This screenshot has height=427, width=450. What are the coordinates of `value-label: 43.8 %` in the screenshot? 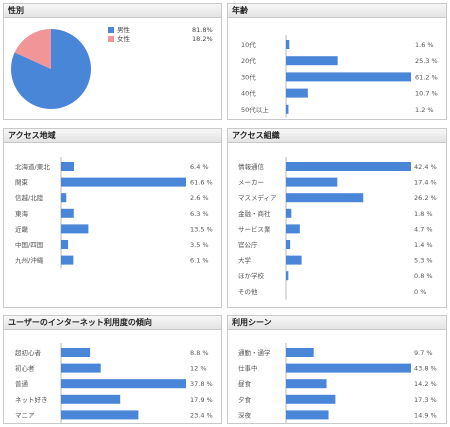 It's located at (425, 369).